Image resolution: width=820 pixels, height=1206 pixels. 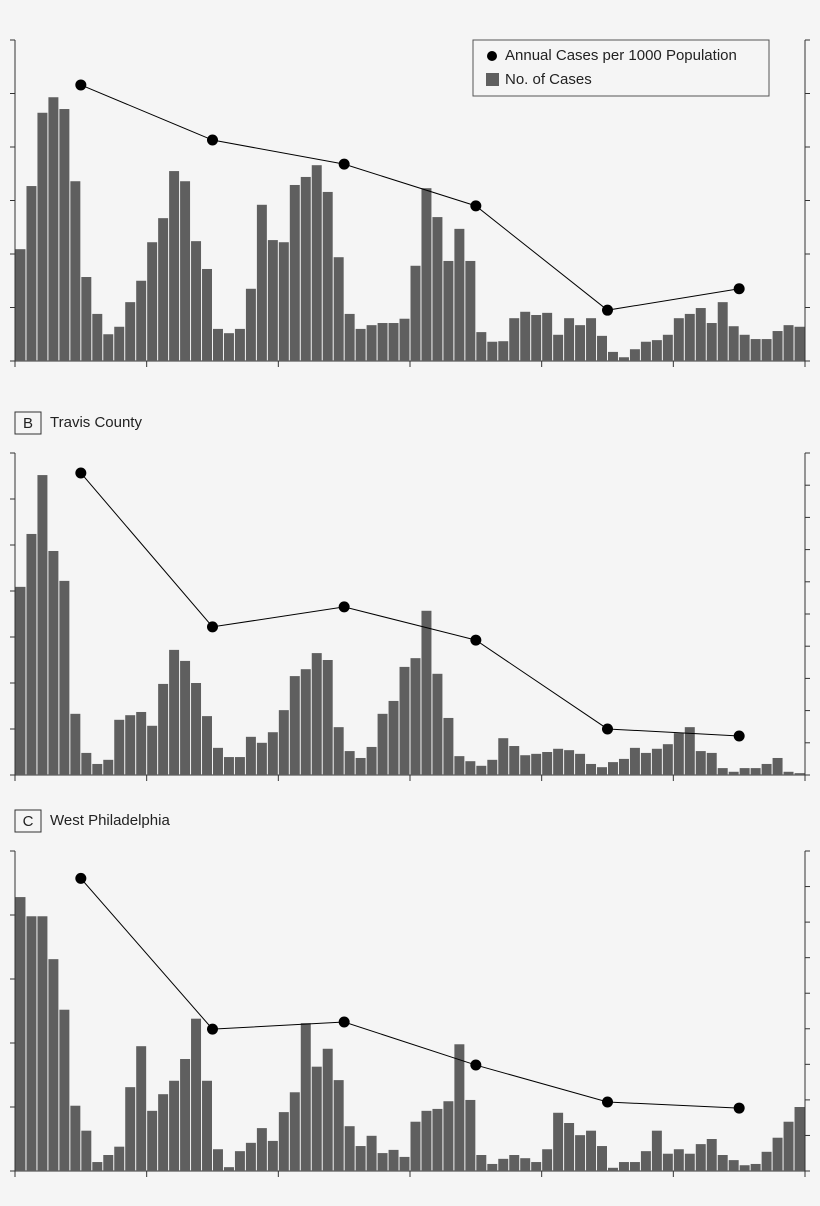 I want to click on panel-label: B, so click(x=28, y=423).